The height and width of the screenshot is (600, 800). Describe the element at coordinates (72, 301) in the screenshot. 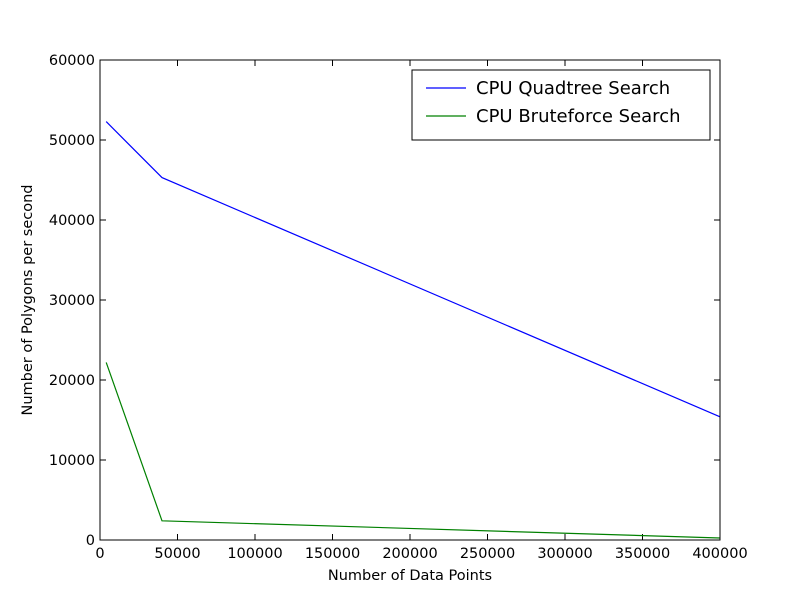

I see `y-tick-label: 30000` at that location.